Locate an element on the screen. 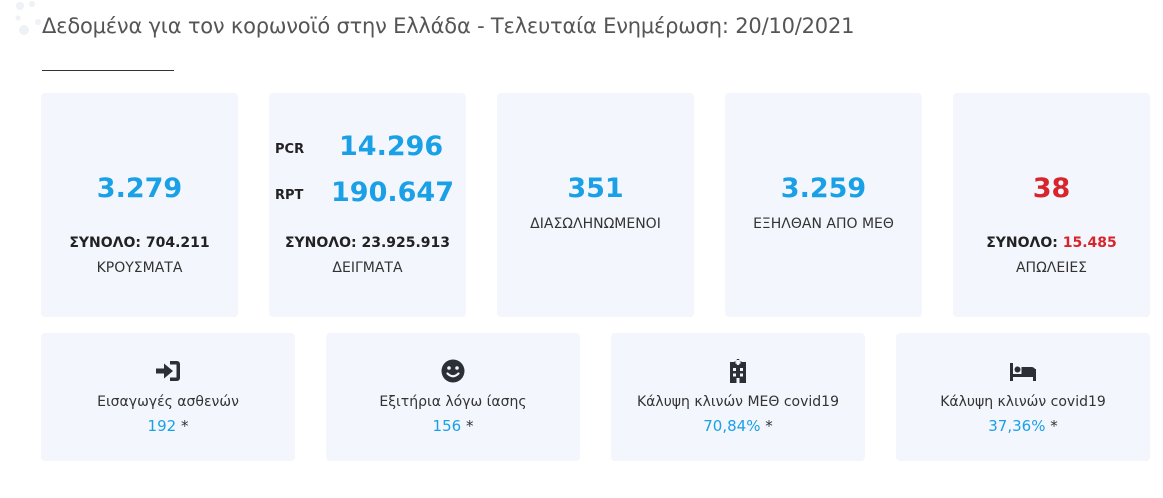  smile-icon is located at coordinates (453, 371).